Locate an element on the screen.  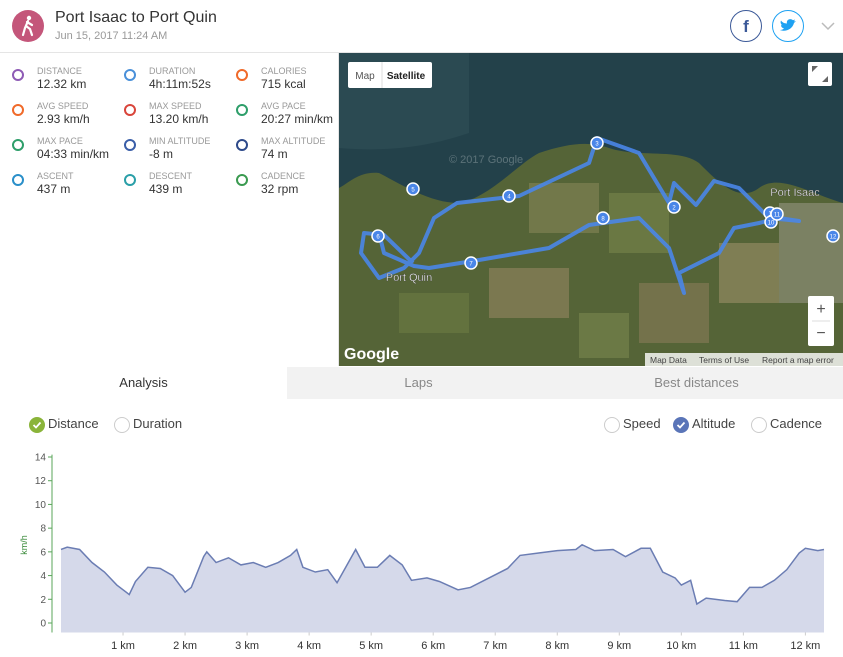
stat-value: -8 m is located at coordinates (161, 154).